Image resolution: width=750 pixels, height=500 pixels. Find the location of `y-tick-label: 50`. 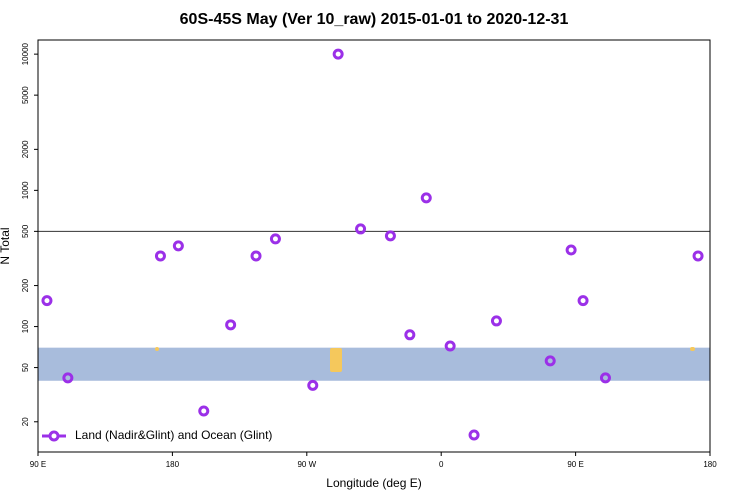

y-tick-label: 50 is located at coordinates (25, 367).